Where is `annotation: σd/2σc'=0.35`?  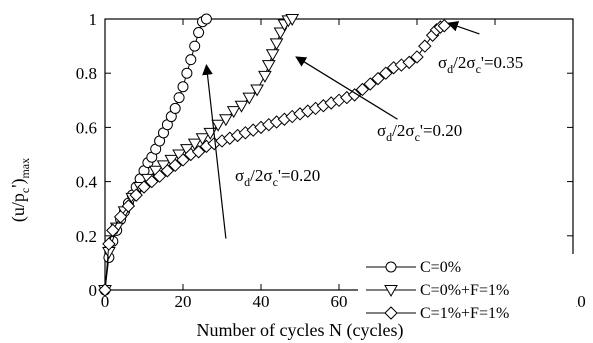
annotation: σd/2σc'=0.35 is located at coordinates (480, 48).